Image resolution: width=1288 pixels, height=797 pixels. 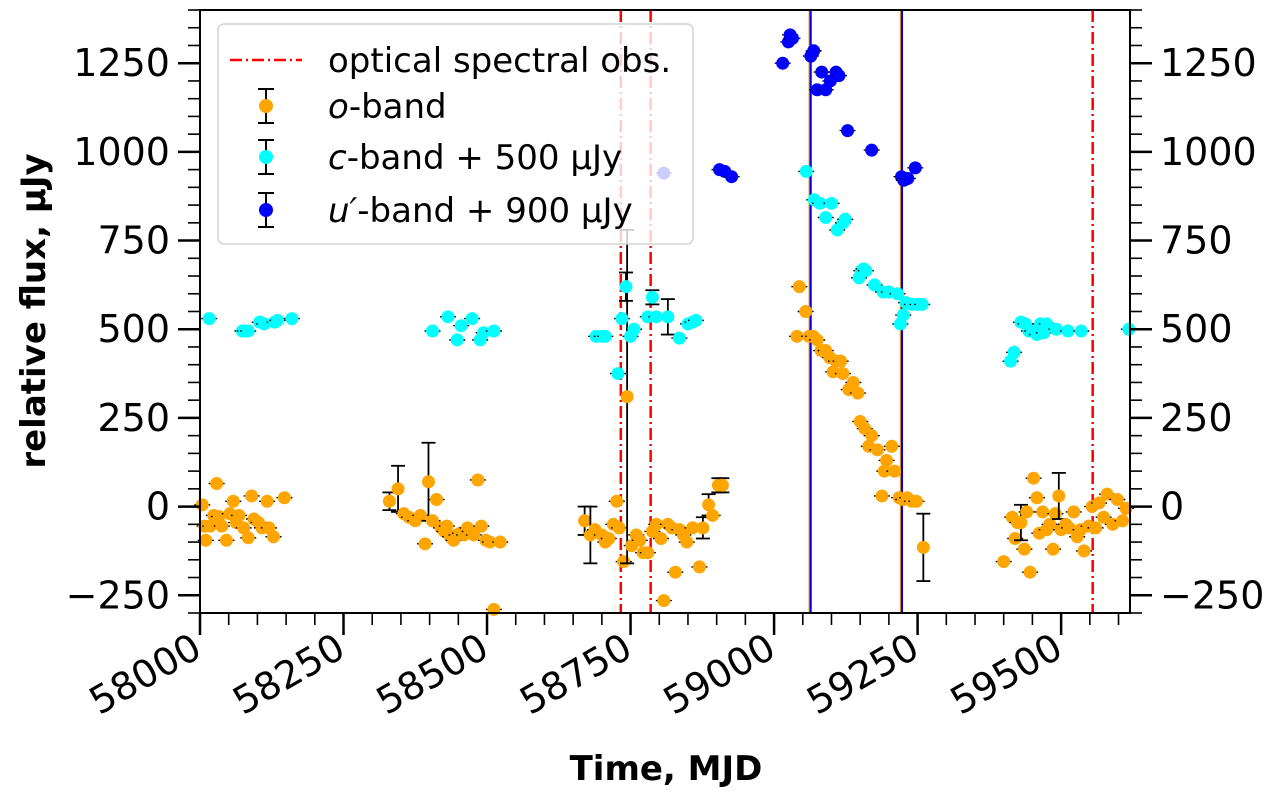 I want to click on x-tick-label-5: 59250, so click(x=862, y=674).